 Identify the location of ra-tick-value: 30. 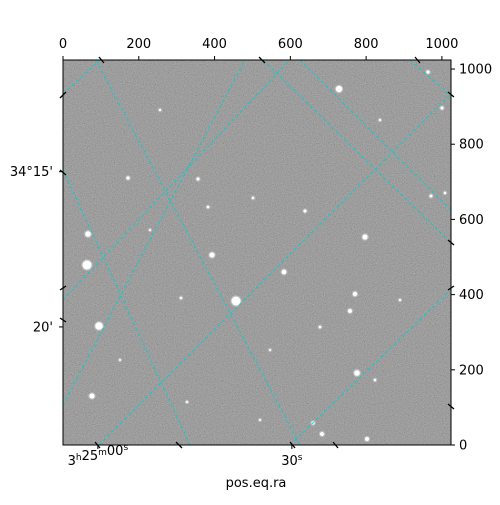
(289, 461).